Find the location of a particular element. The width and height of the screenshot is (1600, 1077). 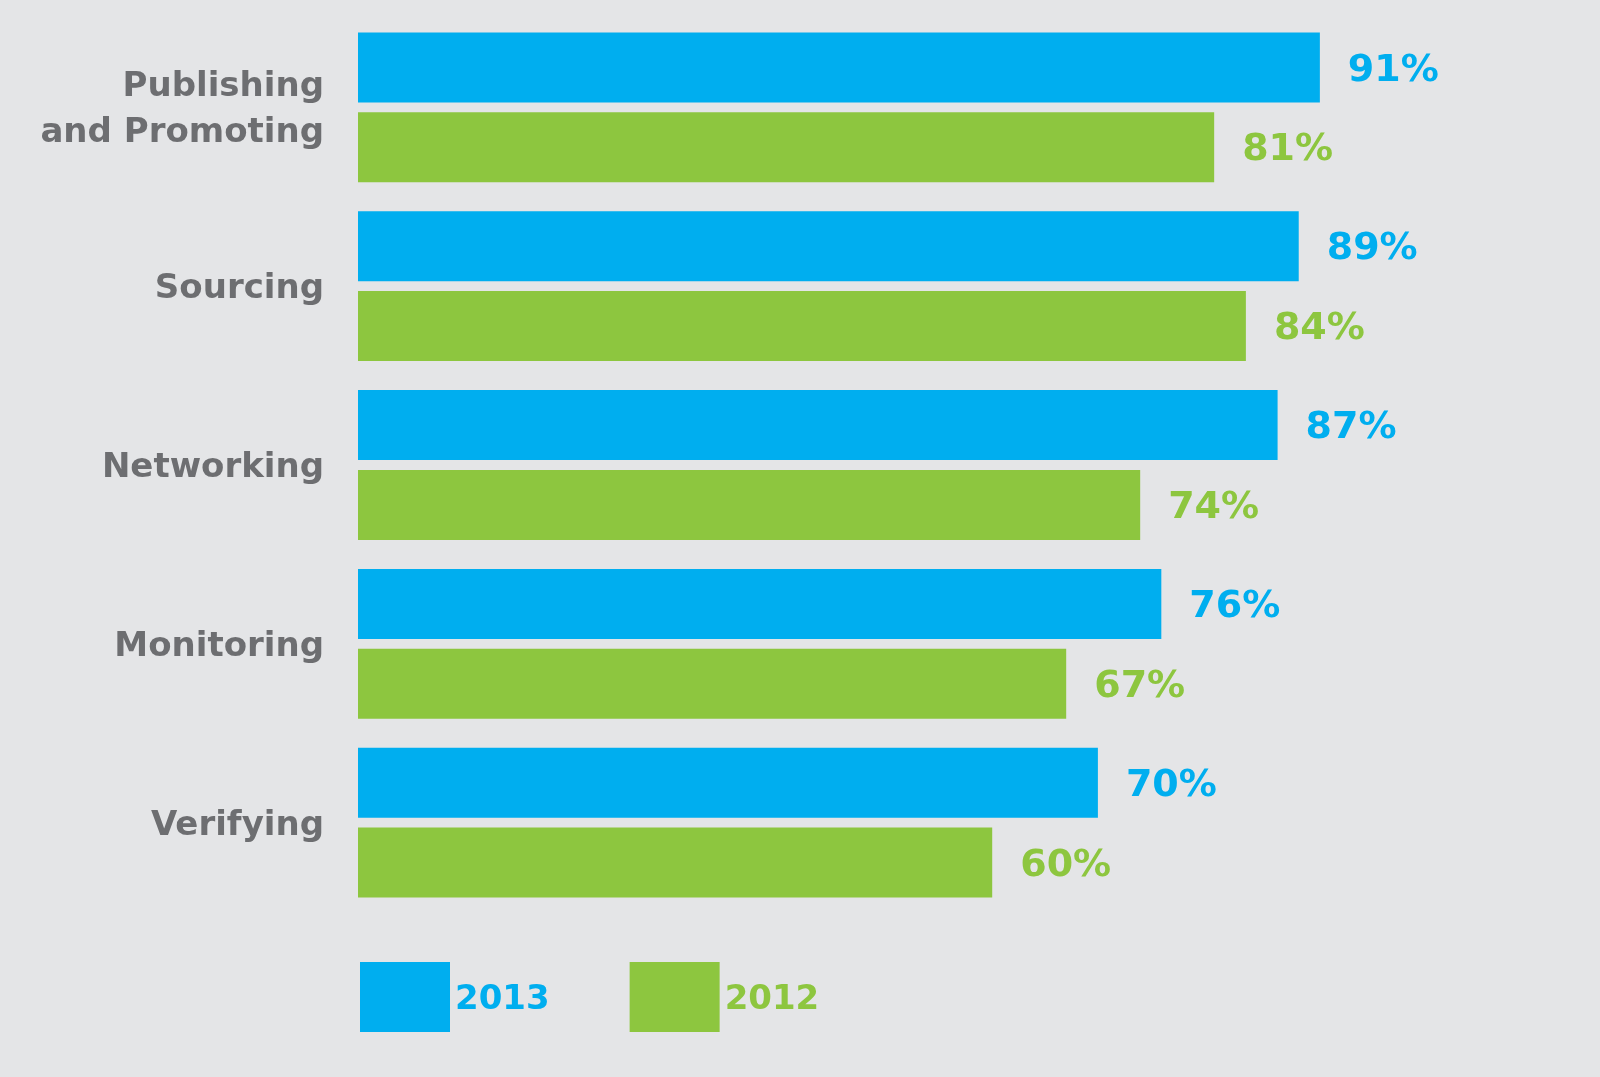

y-tick-label: Sourcing is located at coordinates (239, 286).